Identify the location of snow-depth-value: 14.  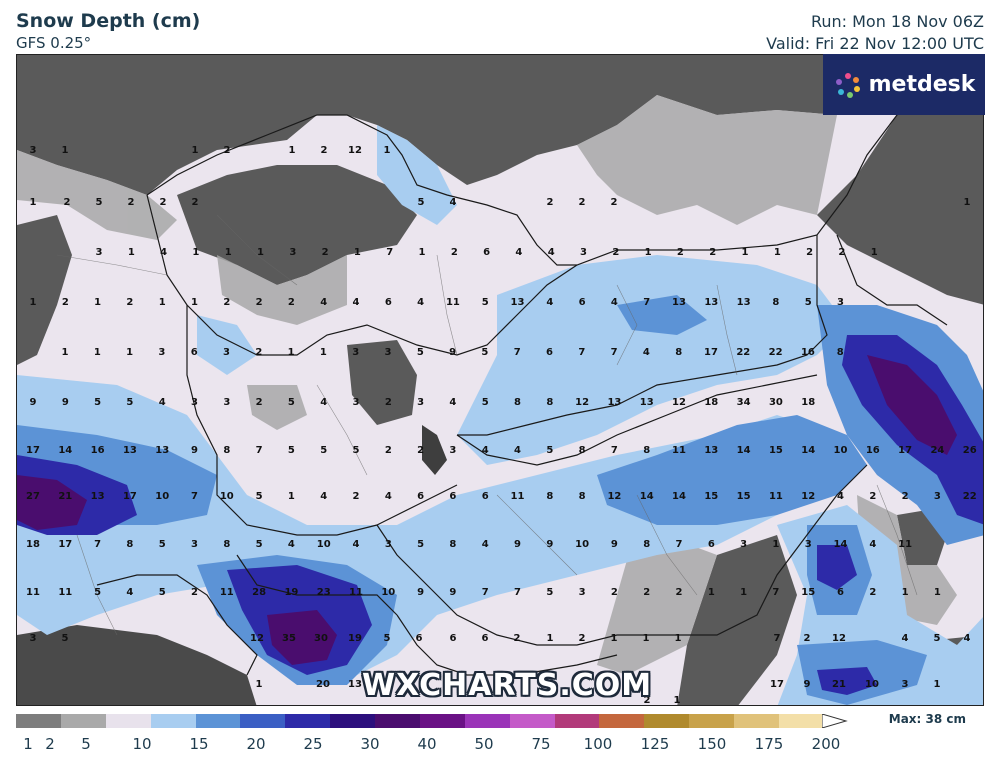
(65, 450).